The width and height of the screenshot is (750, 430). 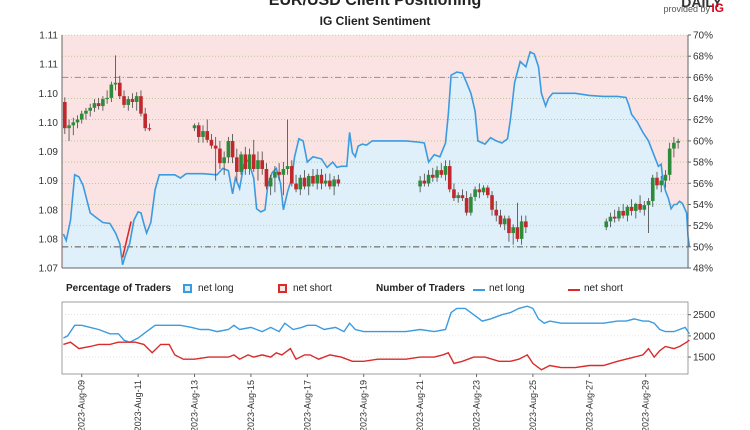 What do you see at coordinates (312, 288) in the screenshot?
I see `legend-pct-short: net short` at bounding box center [312, 288].